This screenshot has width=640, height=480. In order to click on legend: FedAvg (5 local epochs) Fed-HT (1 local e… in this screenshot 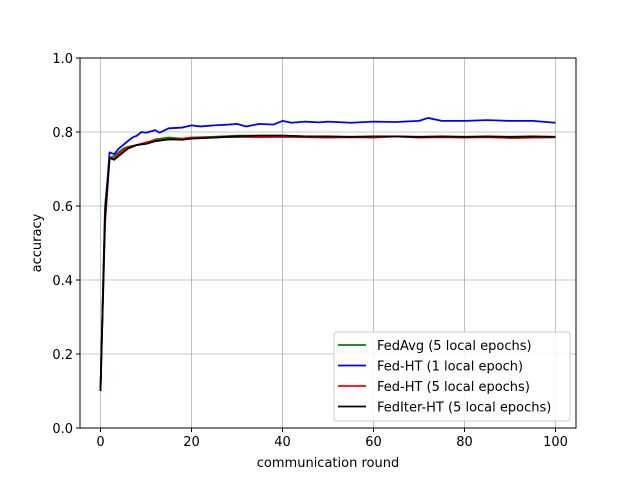, I will do `click(452, 376)`.